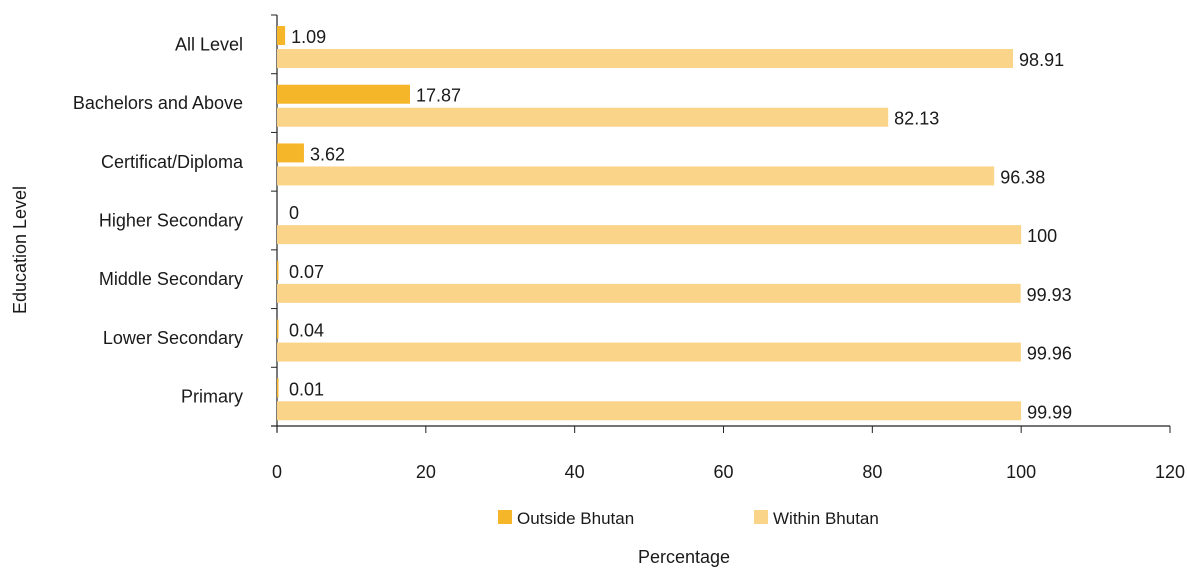 Image resolution: width=1187 pixels, height=568 pixels. Describe the element at coordinates (212, 397) in the screenshot. I see `category-label: Primary` at that location.